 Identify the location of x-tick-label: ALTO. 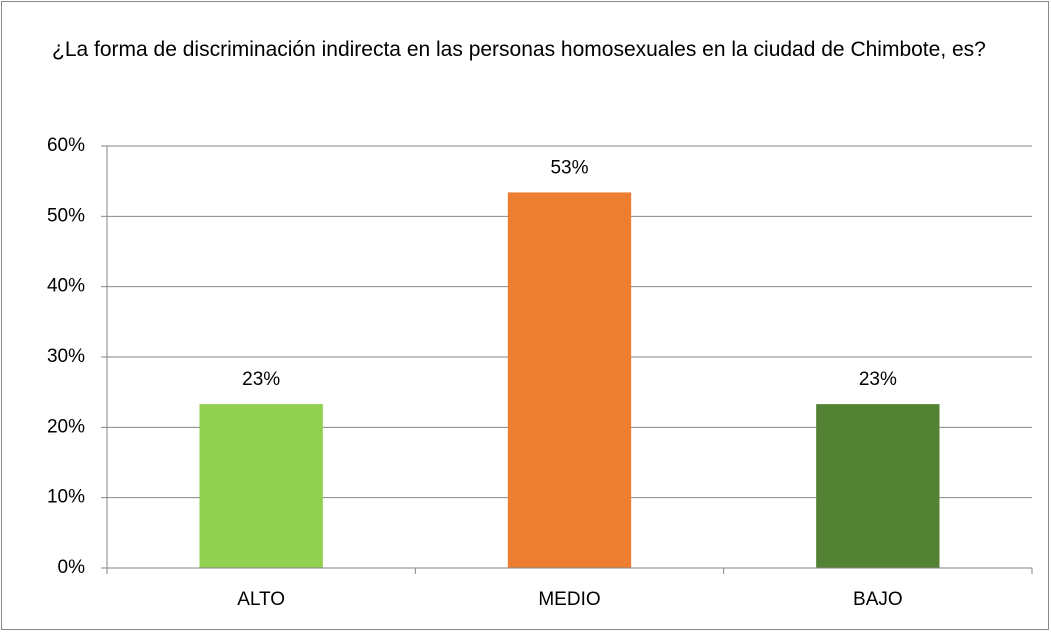
(261, 599).